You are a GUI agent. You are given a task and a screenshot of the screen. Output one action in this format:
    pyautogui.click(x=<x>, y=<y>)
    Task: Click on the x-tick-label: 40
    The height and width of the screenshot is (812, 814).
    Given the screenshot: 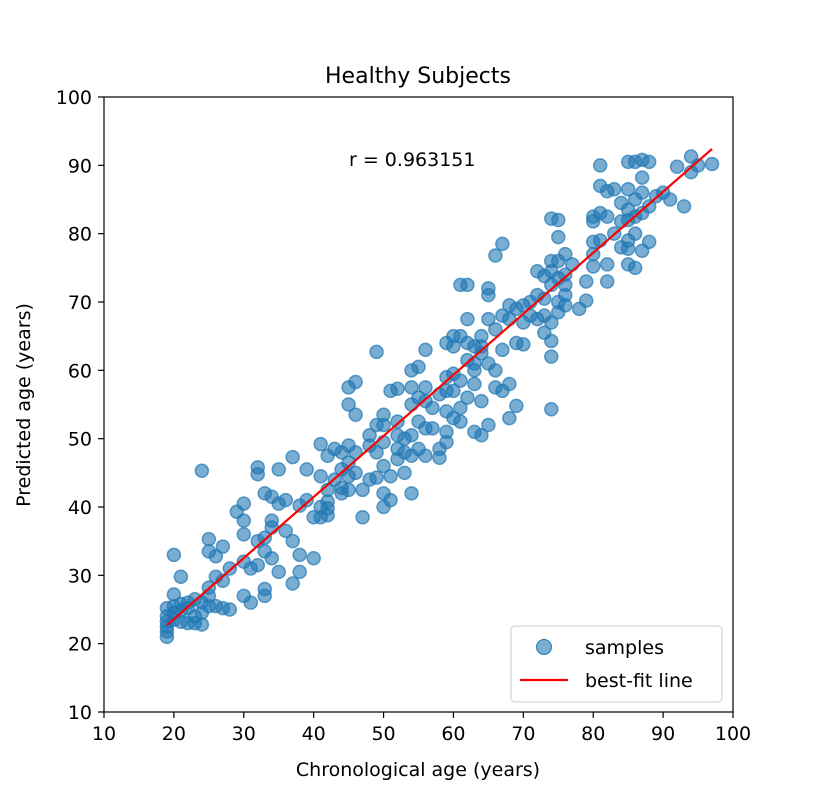 What is the action you would take?
    pyautogui.click(x=314, y=734)
    